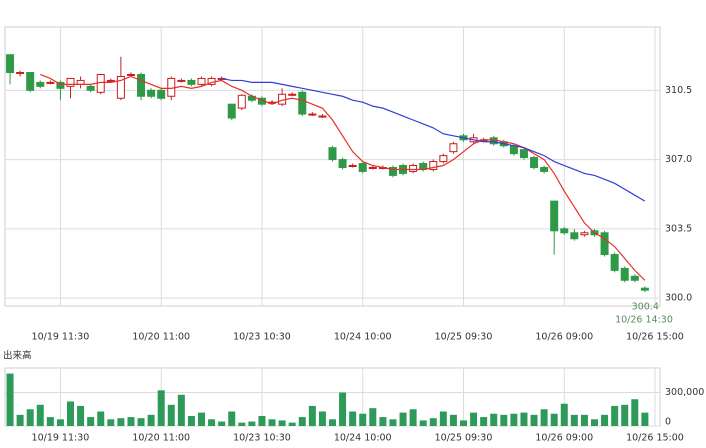 This screenshot has width=706, height=448. Describe the element at coordinates (161, 337) in the screenshot. I see `x-tick-label: 10/20 11:00` at that location.